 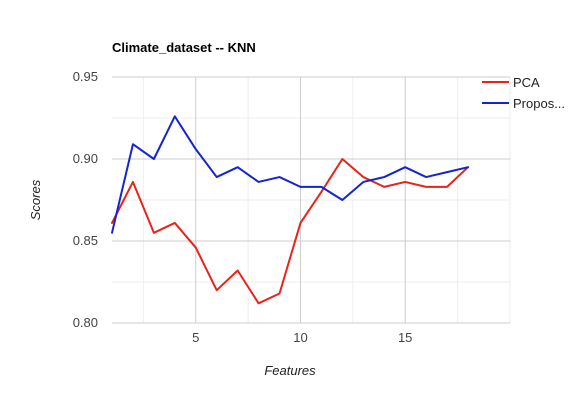 I want to click on y-tick-label: 0.95, so click(x=85, y=76).